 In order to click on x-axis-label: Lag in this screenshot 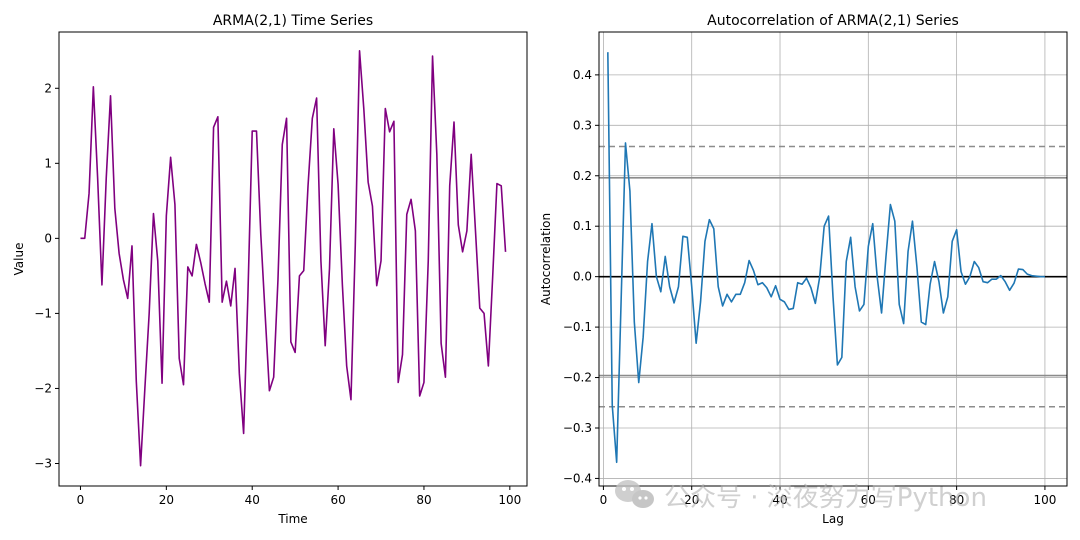, I will do `click(833, 519)`.